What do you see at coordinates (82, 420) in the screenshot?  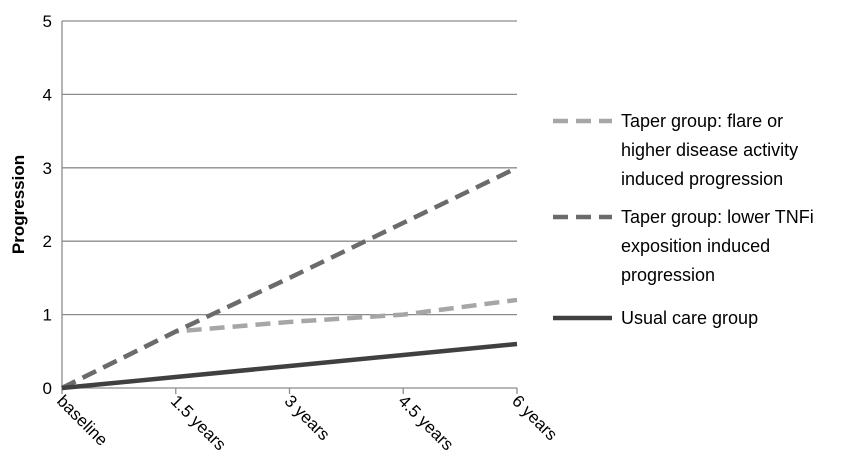 I see `x-tick-label-0: baseline` at bounding box center [82, 420].